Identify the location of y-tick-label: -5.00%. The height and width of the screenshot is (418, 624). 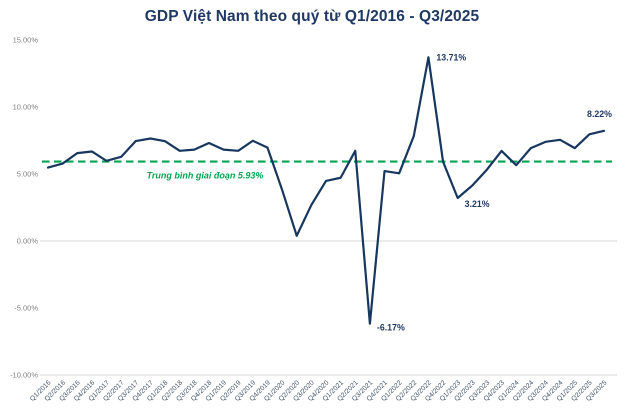
(26, 308).